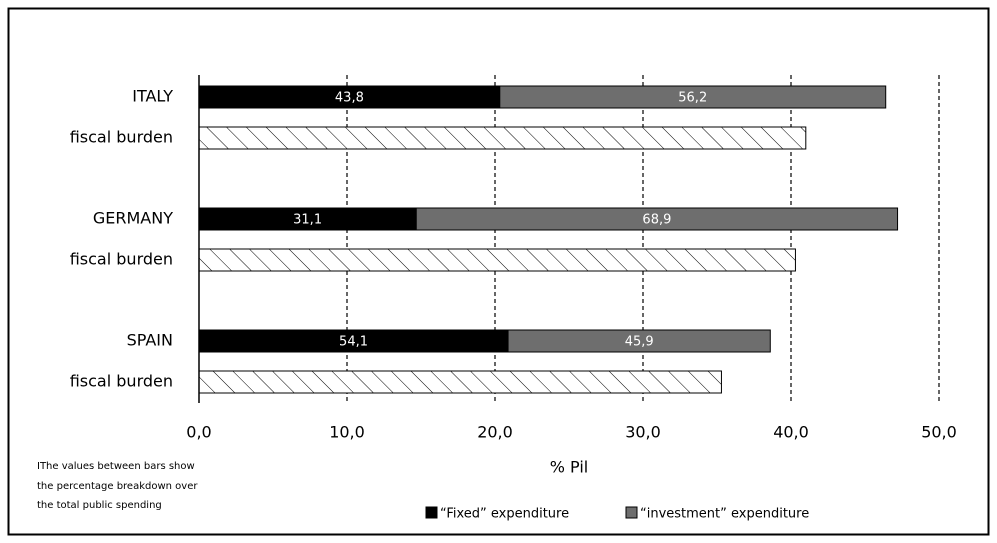  Describe the element at coordinates (116, 466) in the screenshot. I see `note-line: IThe values between bars show` at that location.